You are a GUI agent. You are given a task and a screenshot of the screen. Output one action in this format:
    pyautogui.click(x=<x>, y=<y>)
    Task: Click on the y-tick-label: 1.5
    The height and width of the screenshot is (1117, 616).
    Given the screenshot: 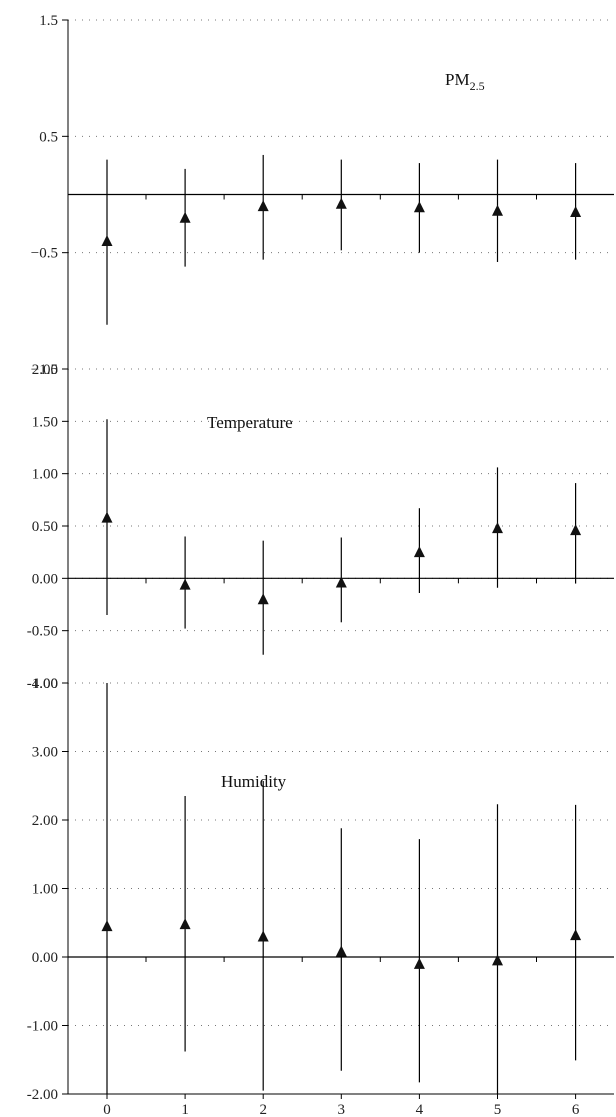 What is the action you would take?
    pyautogui.click(x=48, y=21)
    